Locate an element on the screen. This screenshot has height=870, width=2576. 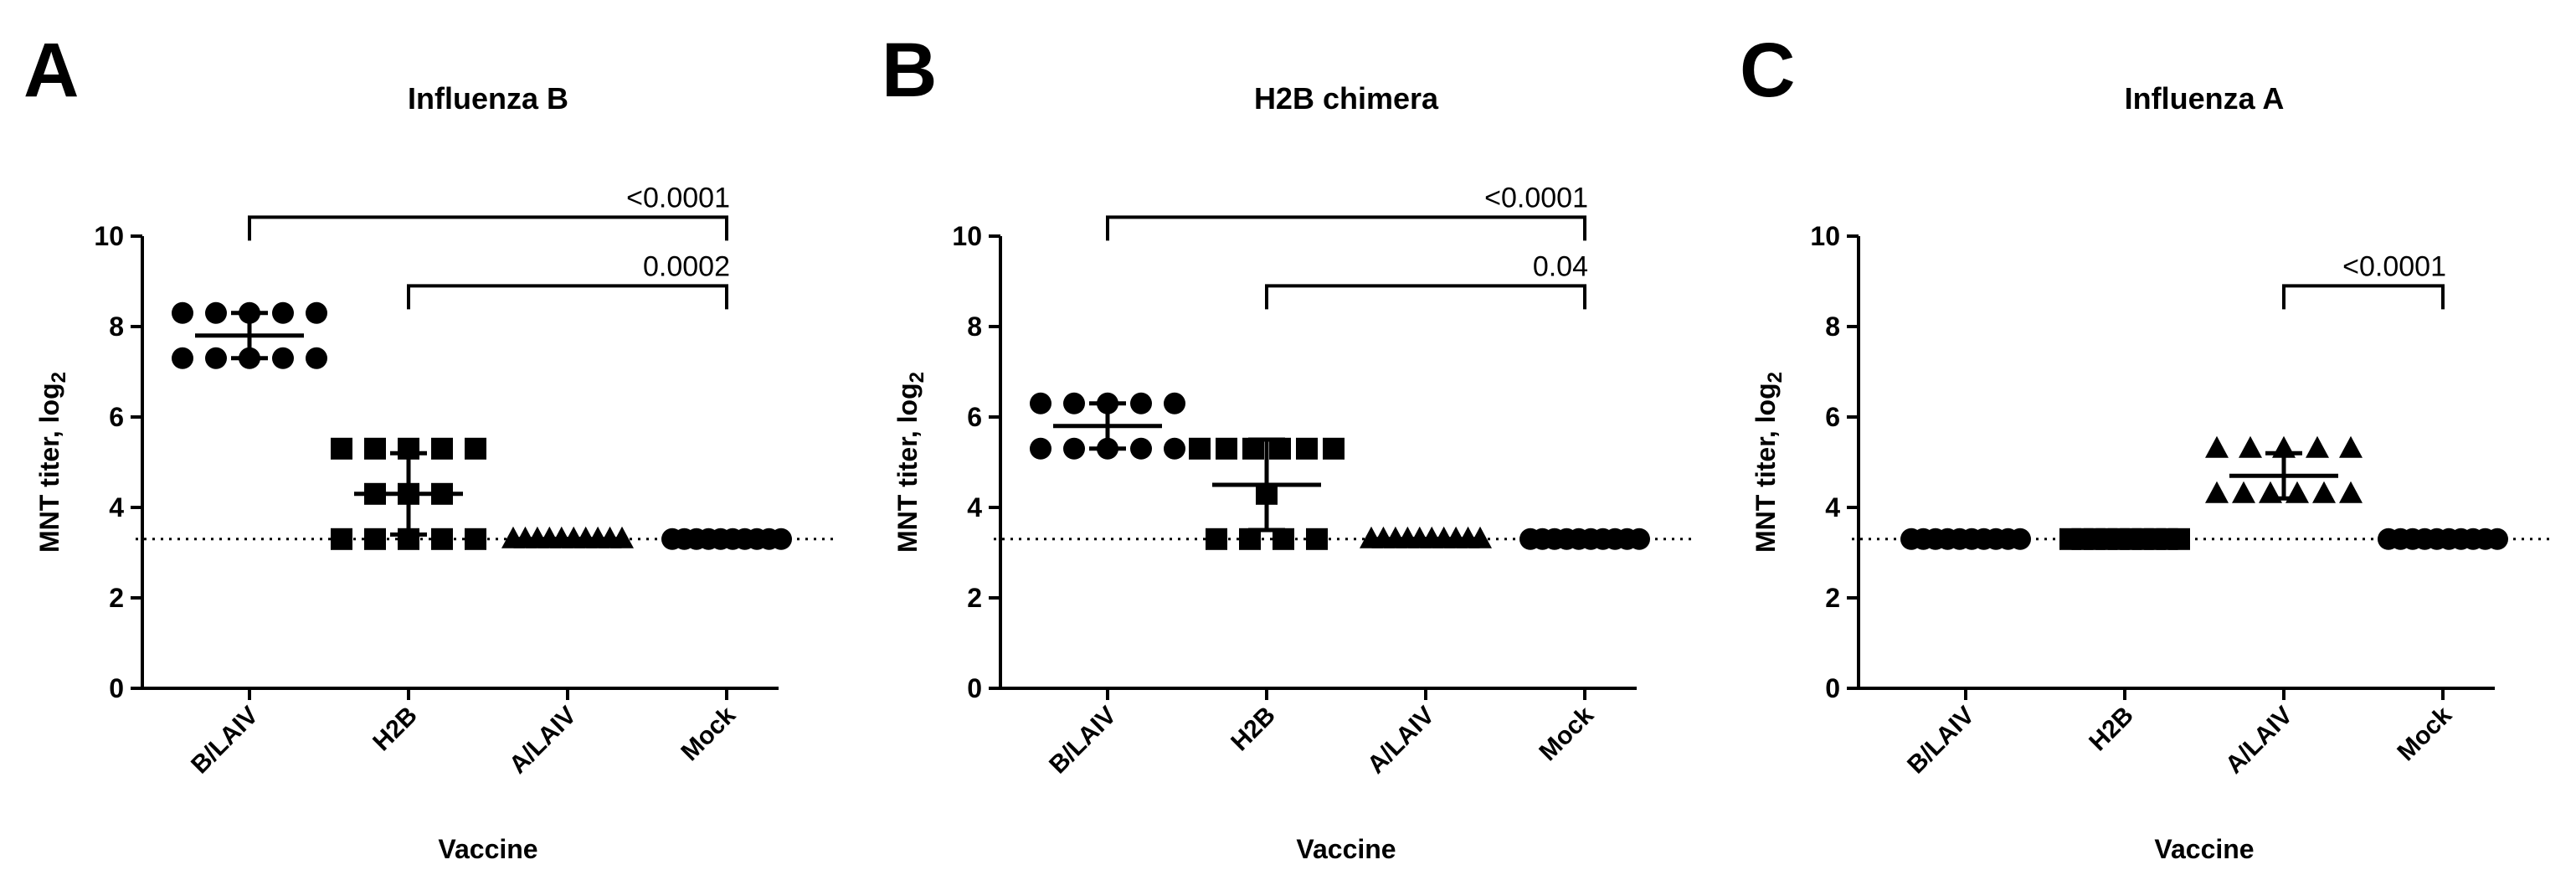
chart-title: Influenza B is located at coordinates (488, 98).